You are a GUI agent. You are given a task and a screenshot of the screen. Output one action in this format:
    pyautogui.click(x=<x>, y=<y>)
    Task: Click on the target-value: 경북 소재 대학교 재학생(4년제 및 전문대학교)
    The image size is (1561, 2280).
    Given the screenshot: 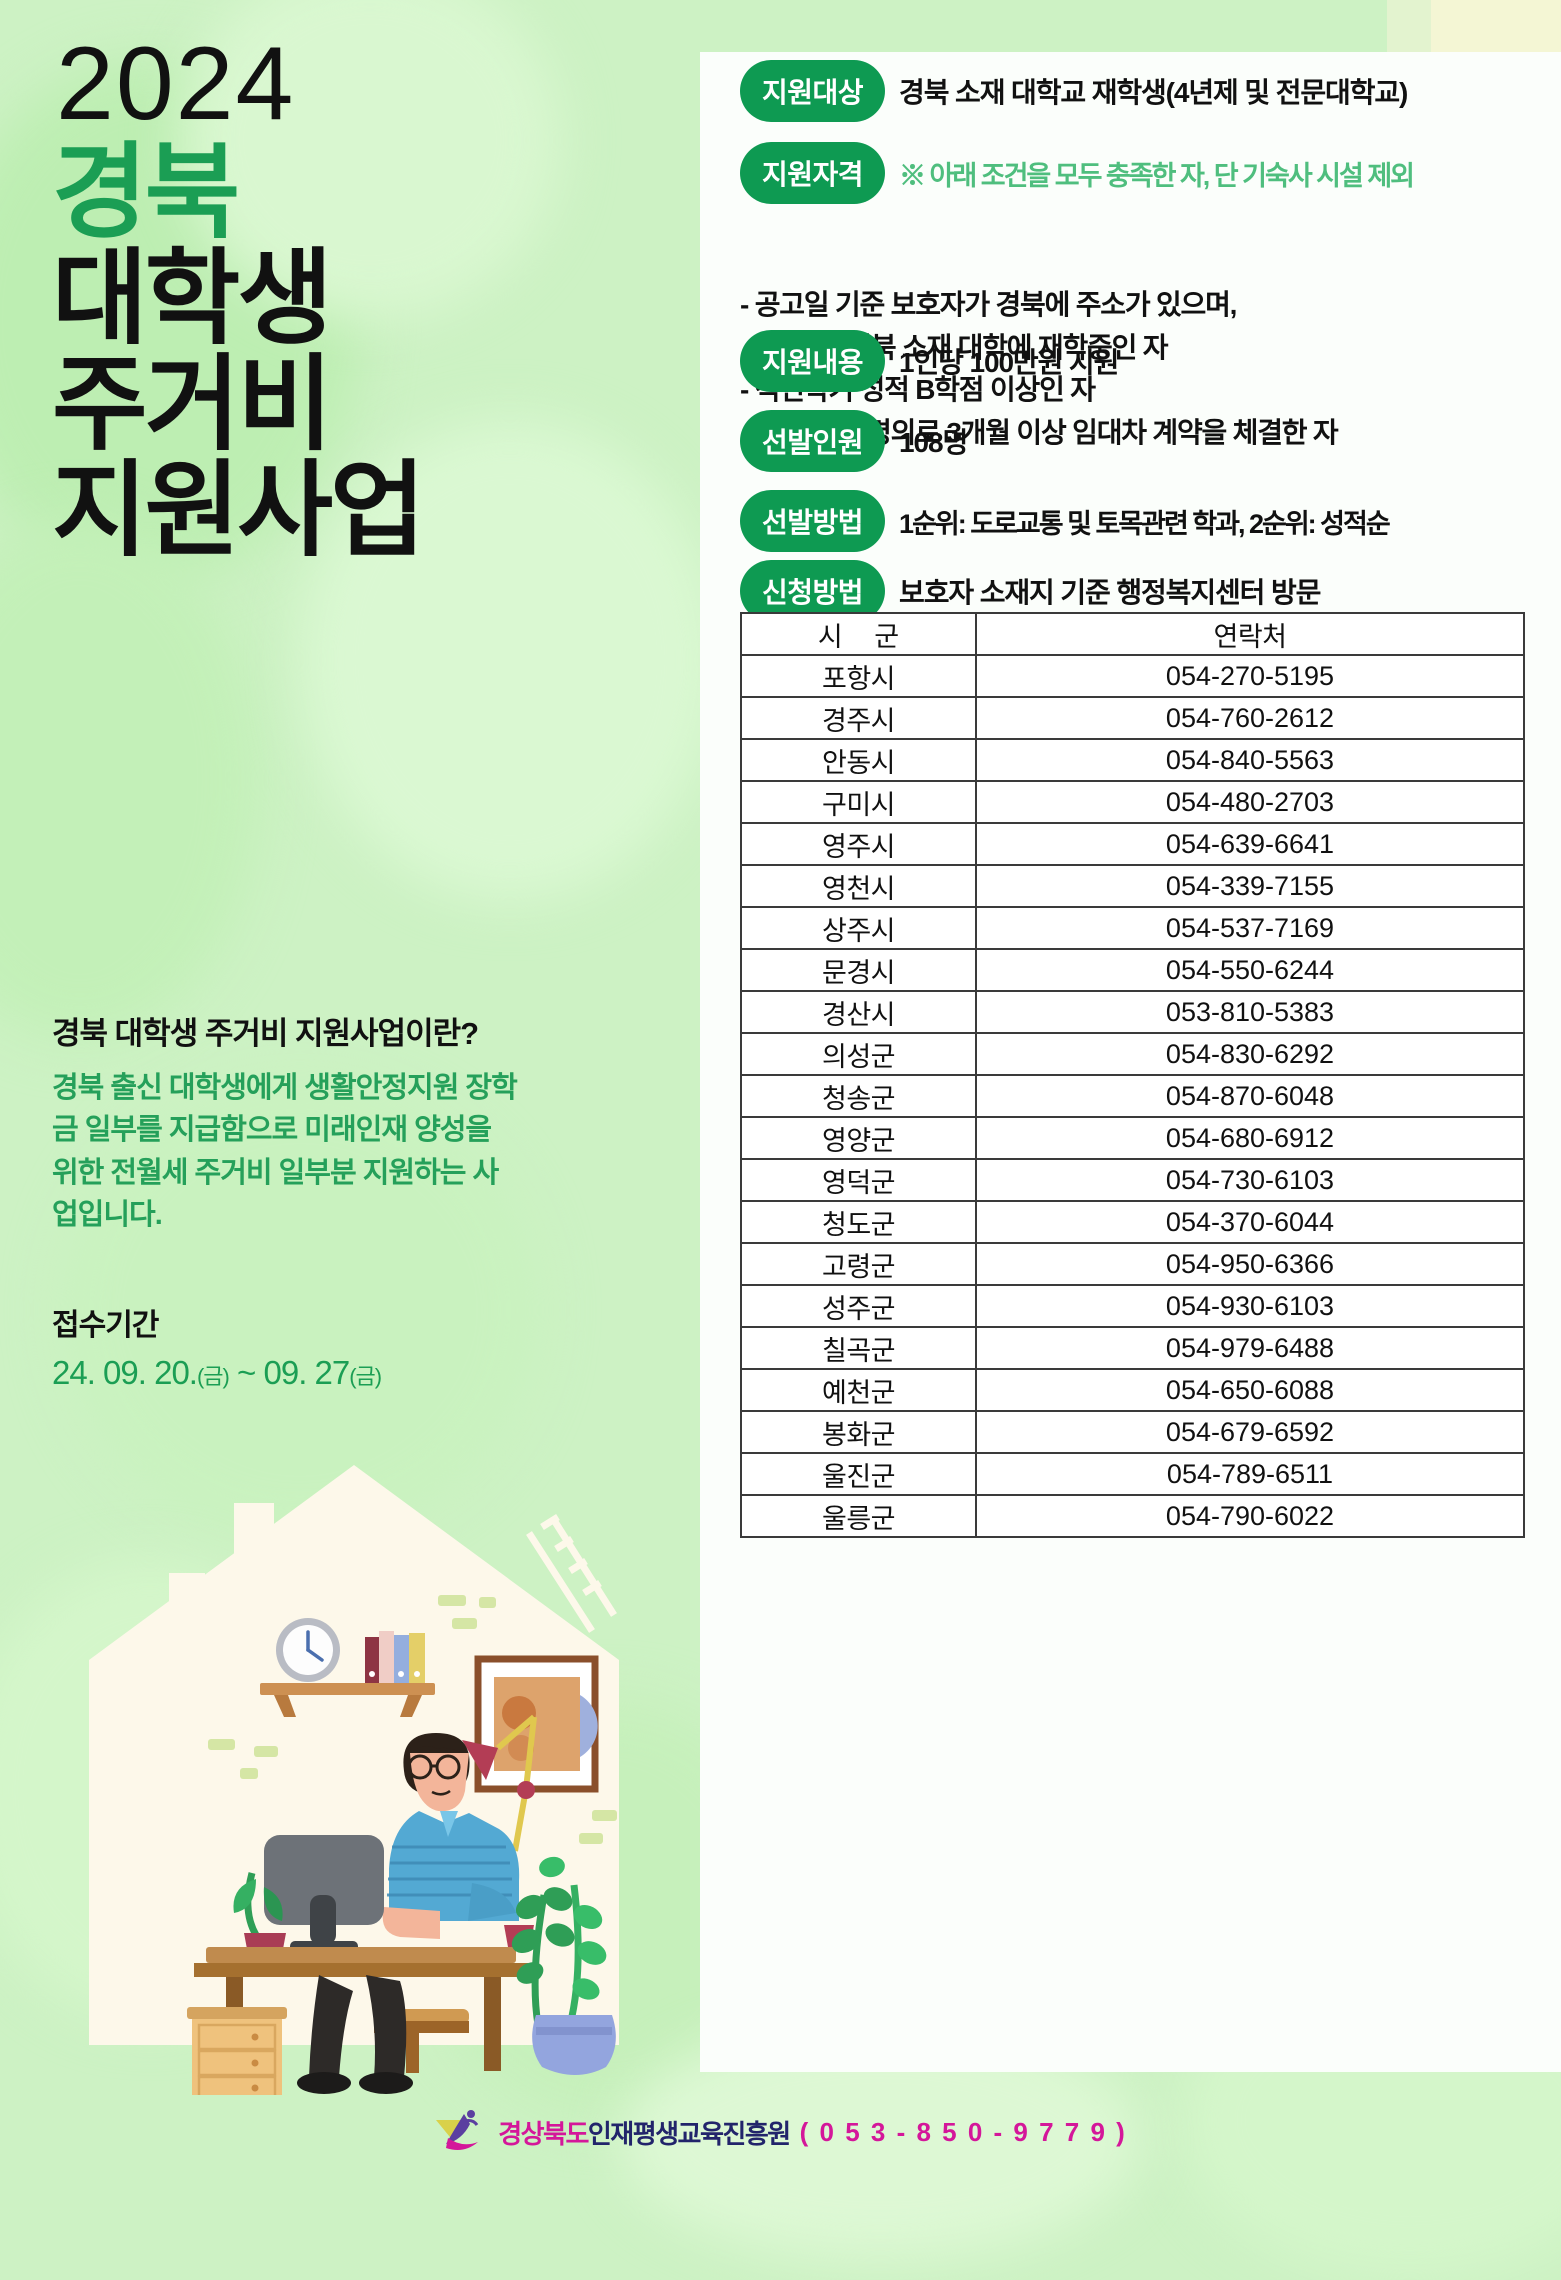 What is the action you would take?
    pyautogui.click(x=1153, y=92)
    